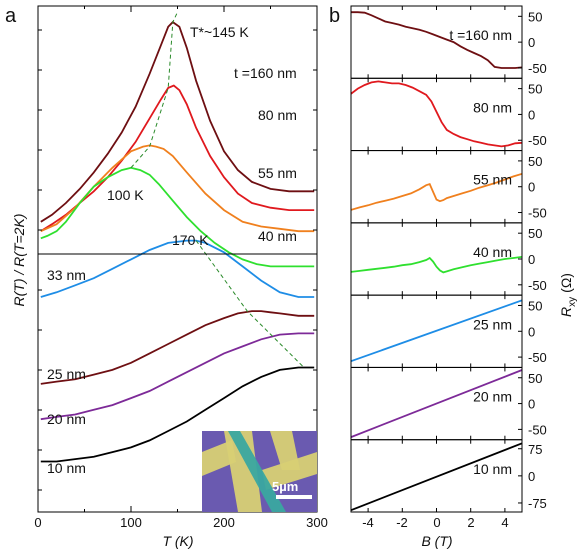 This screenshot has width=585, height=552. Describe the element at coordinates (66, 419) in the screenshot. I see `label-20nm: 20 nm` at that location.